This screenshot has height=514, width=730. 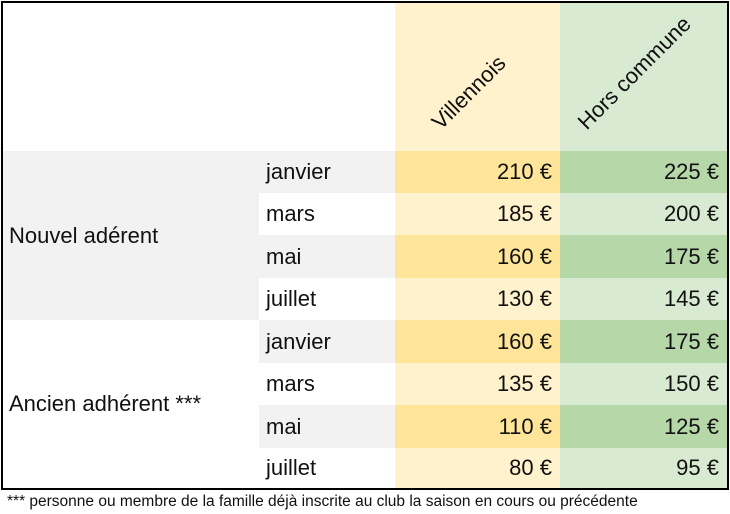 I want to click on price-villennois: 135 €, so click(x=477, y=384).